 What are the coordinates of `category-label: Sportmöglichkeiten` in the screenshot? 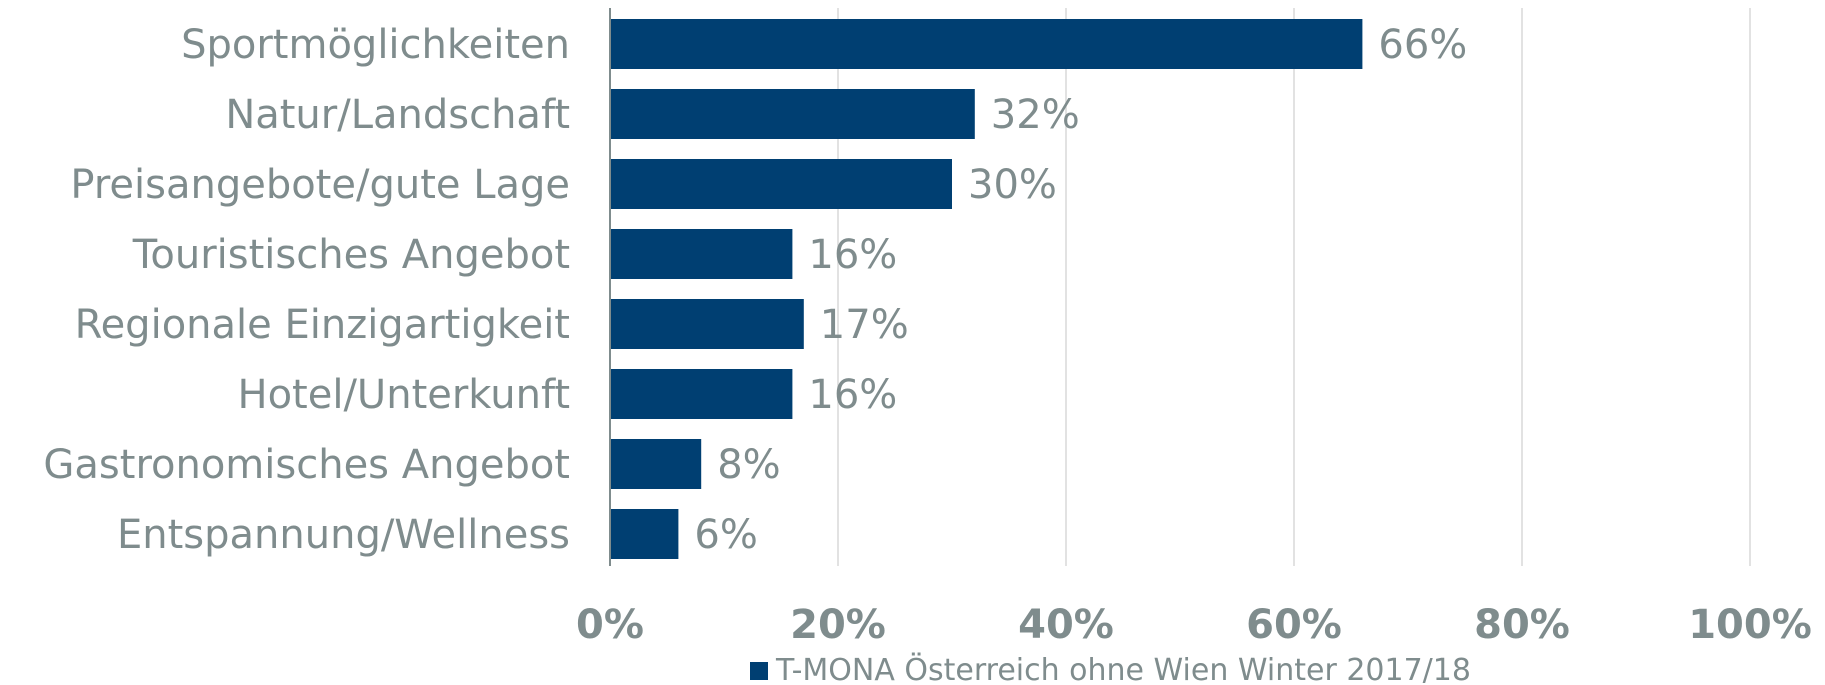 It's located at (375, 45).